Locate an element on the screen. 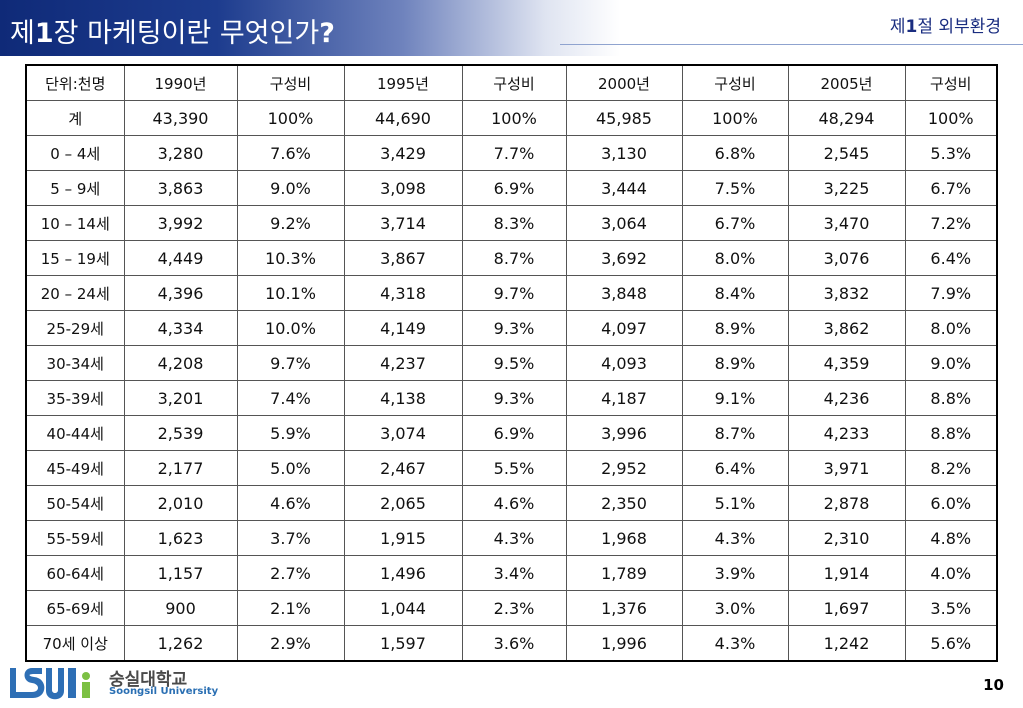 The width and height of the screenshot is (1023, 708). table-cell: 9.0% is located at coordinates (290, 188).